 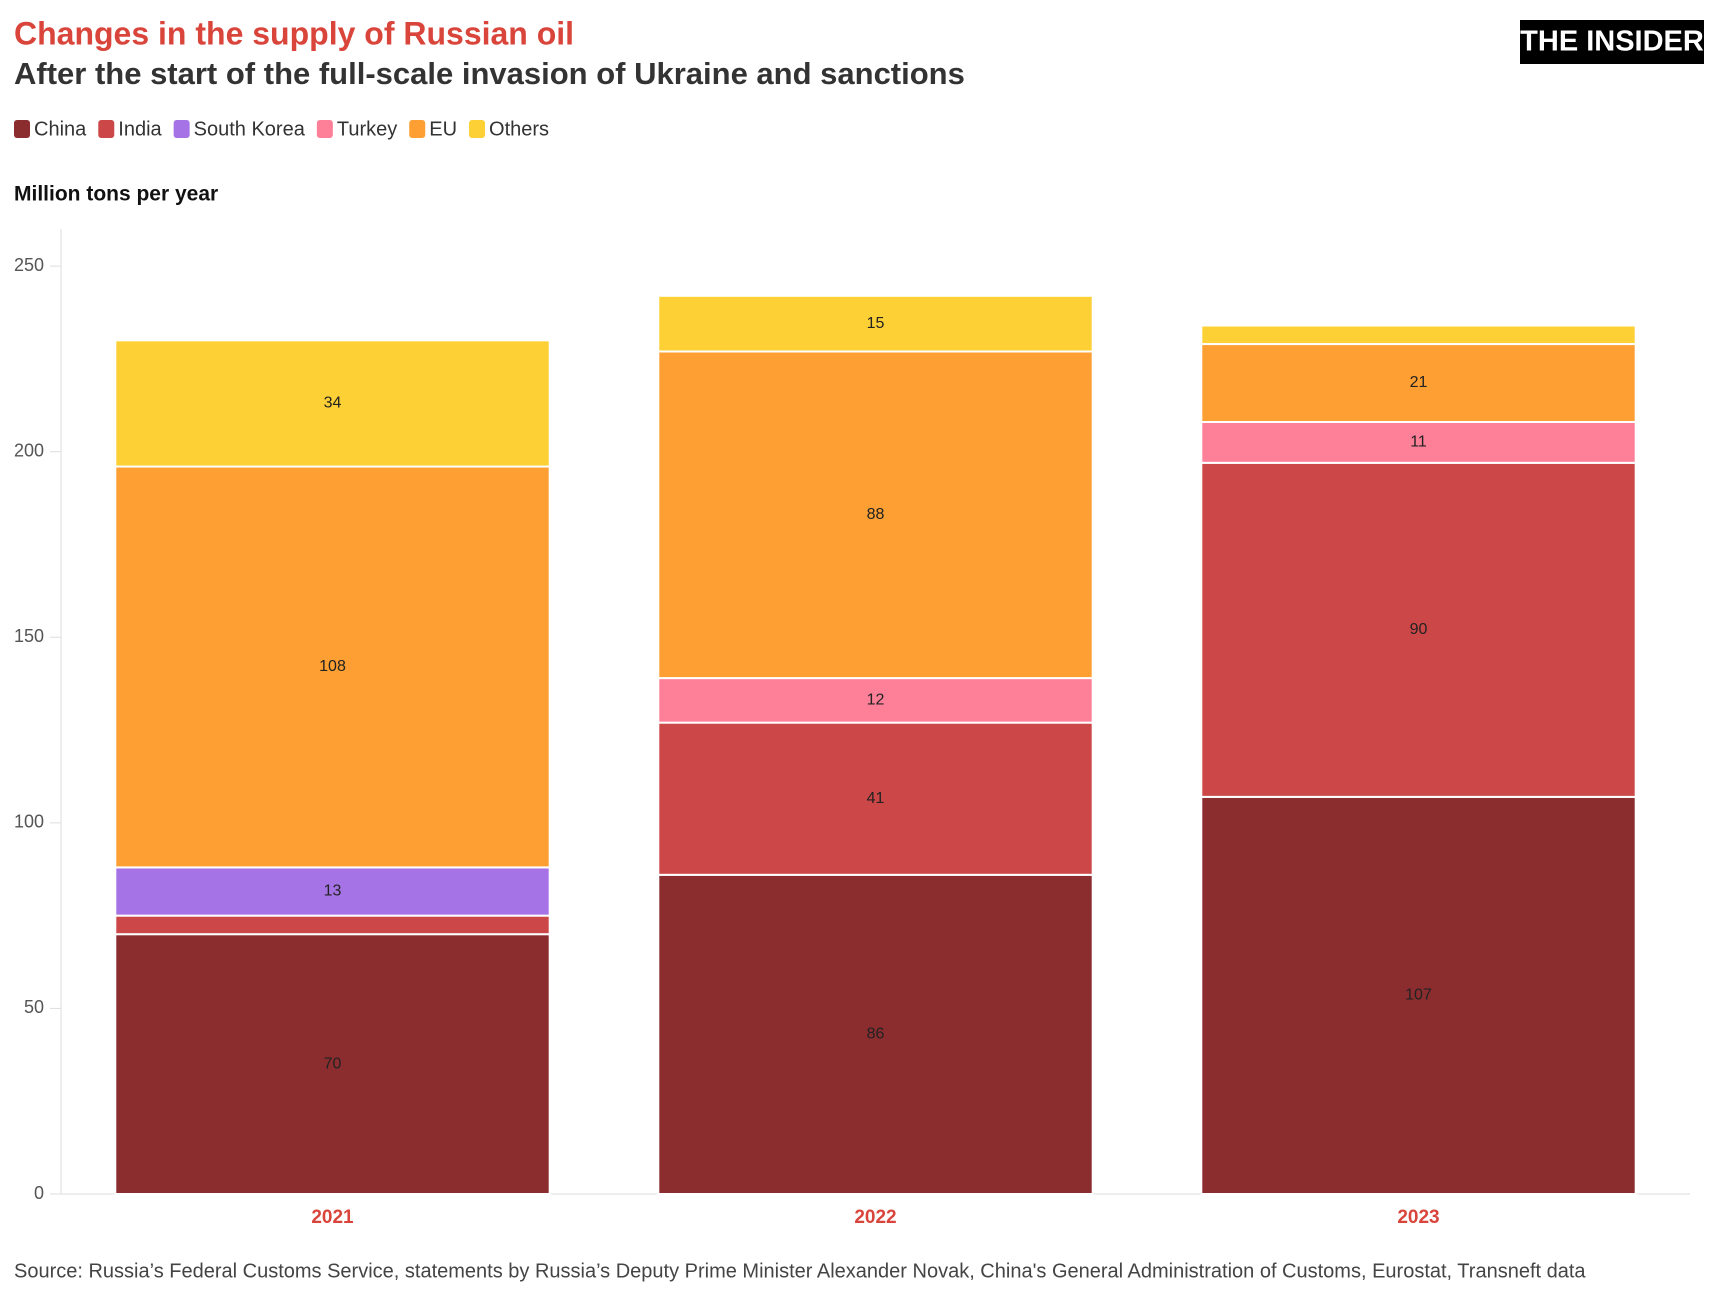 I want to click on data-label: 13, so click(x=333, y=891).